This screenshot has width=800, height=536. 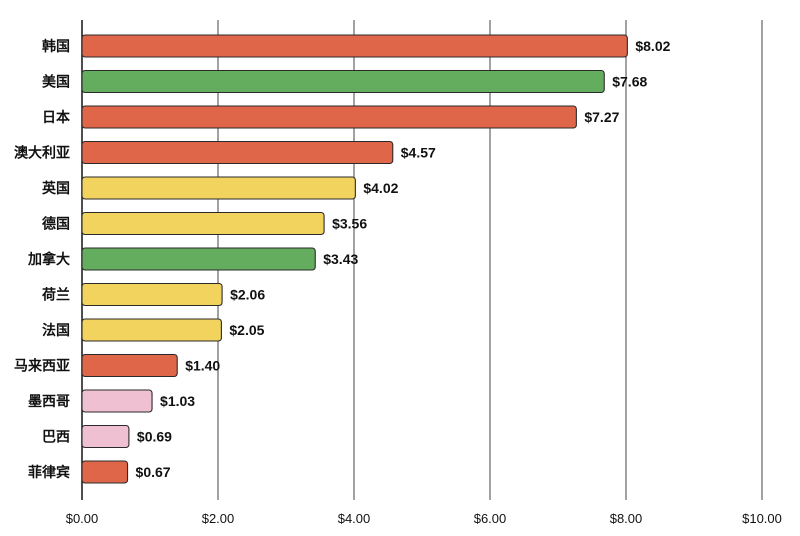 I want to click on category-label: 美国, so click(x=56, y=82).